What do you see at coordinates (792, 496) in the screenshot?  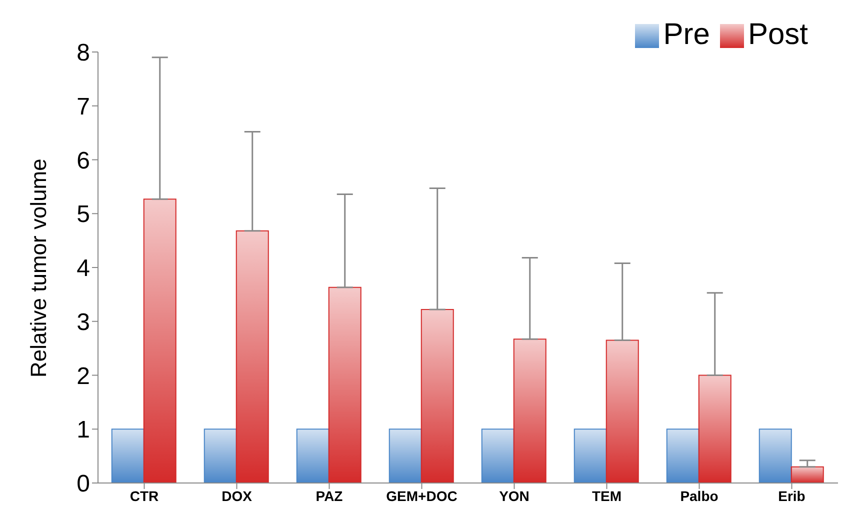 I see `x-tick-label: Erib` at bounding box center [792, 496].